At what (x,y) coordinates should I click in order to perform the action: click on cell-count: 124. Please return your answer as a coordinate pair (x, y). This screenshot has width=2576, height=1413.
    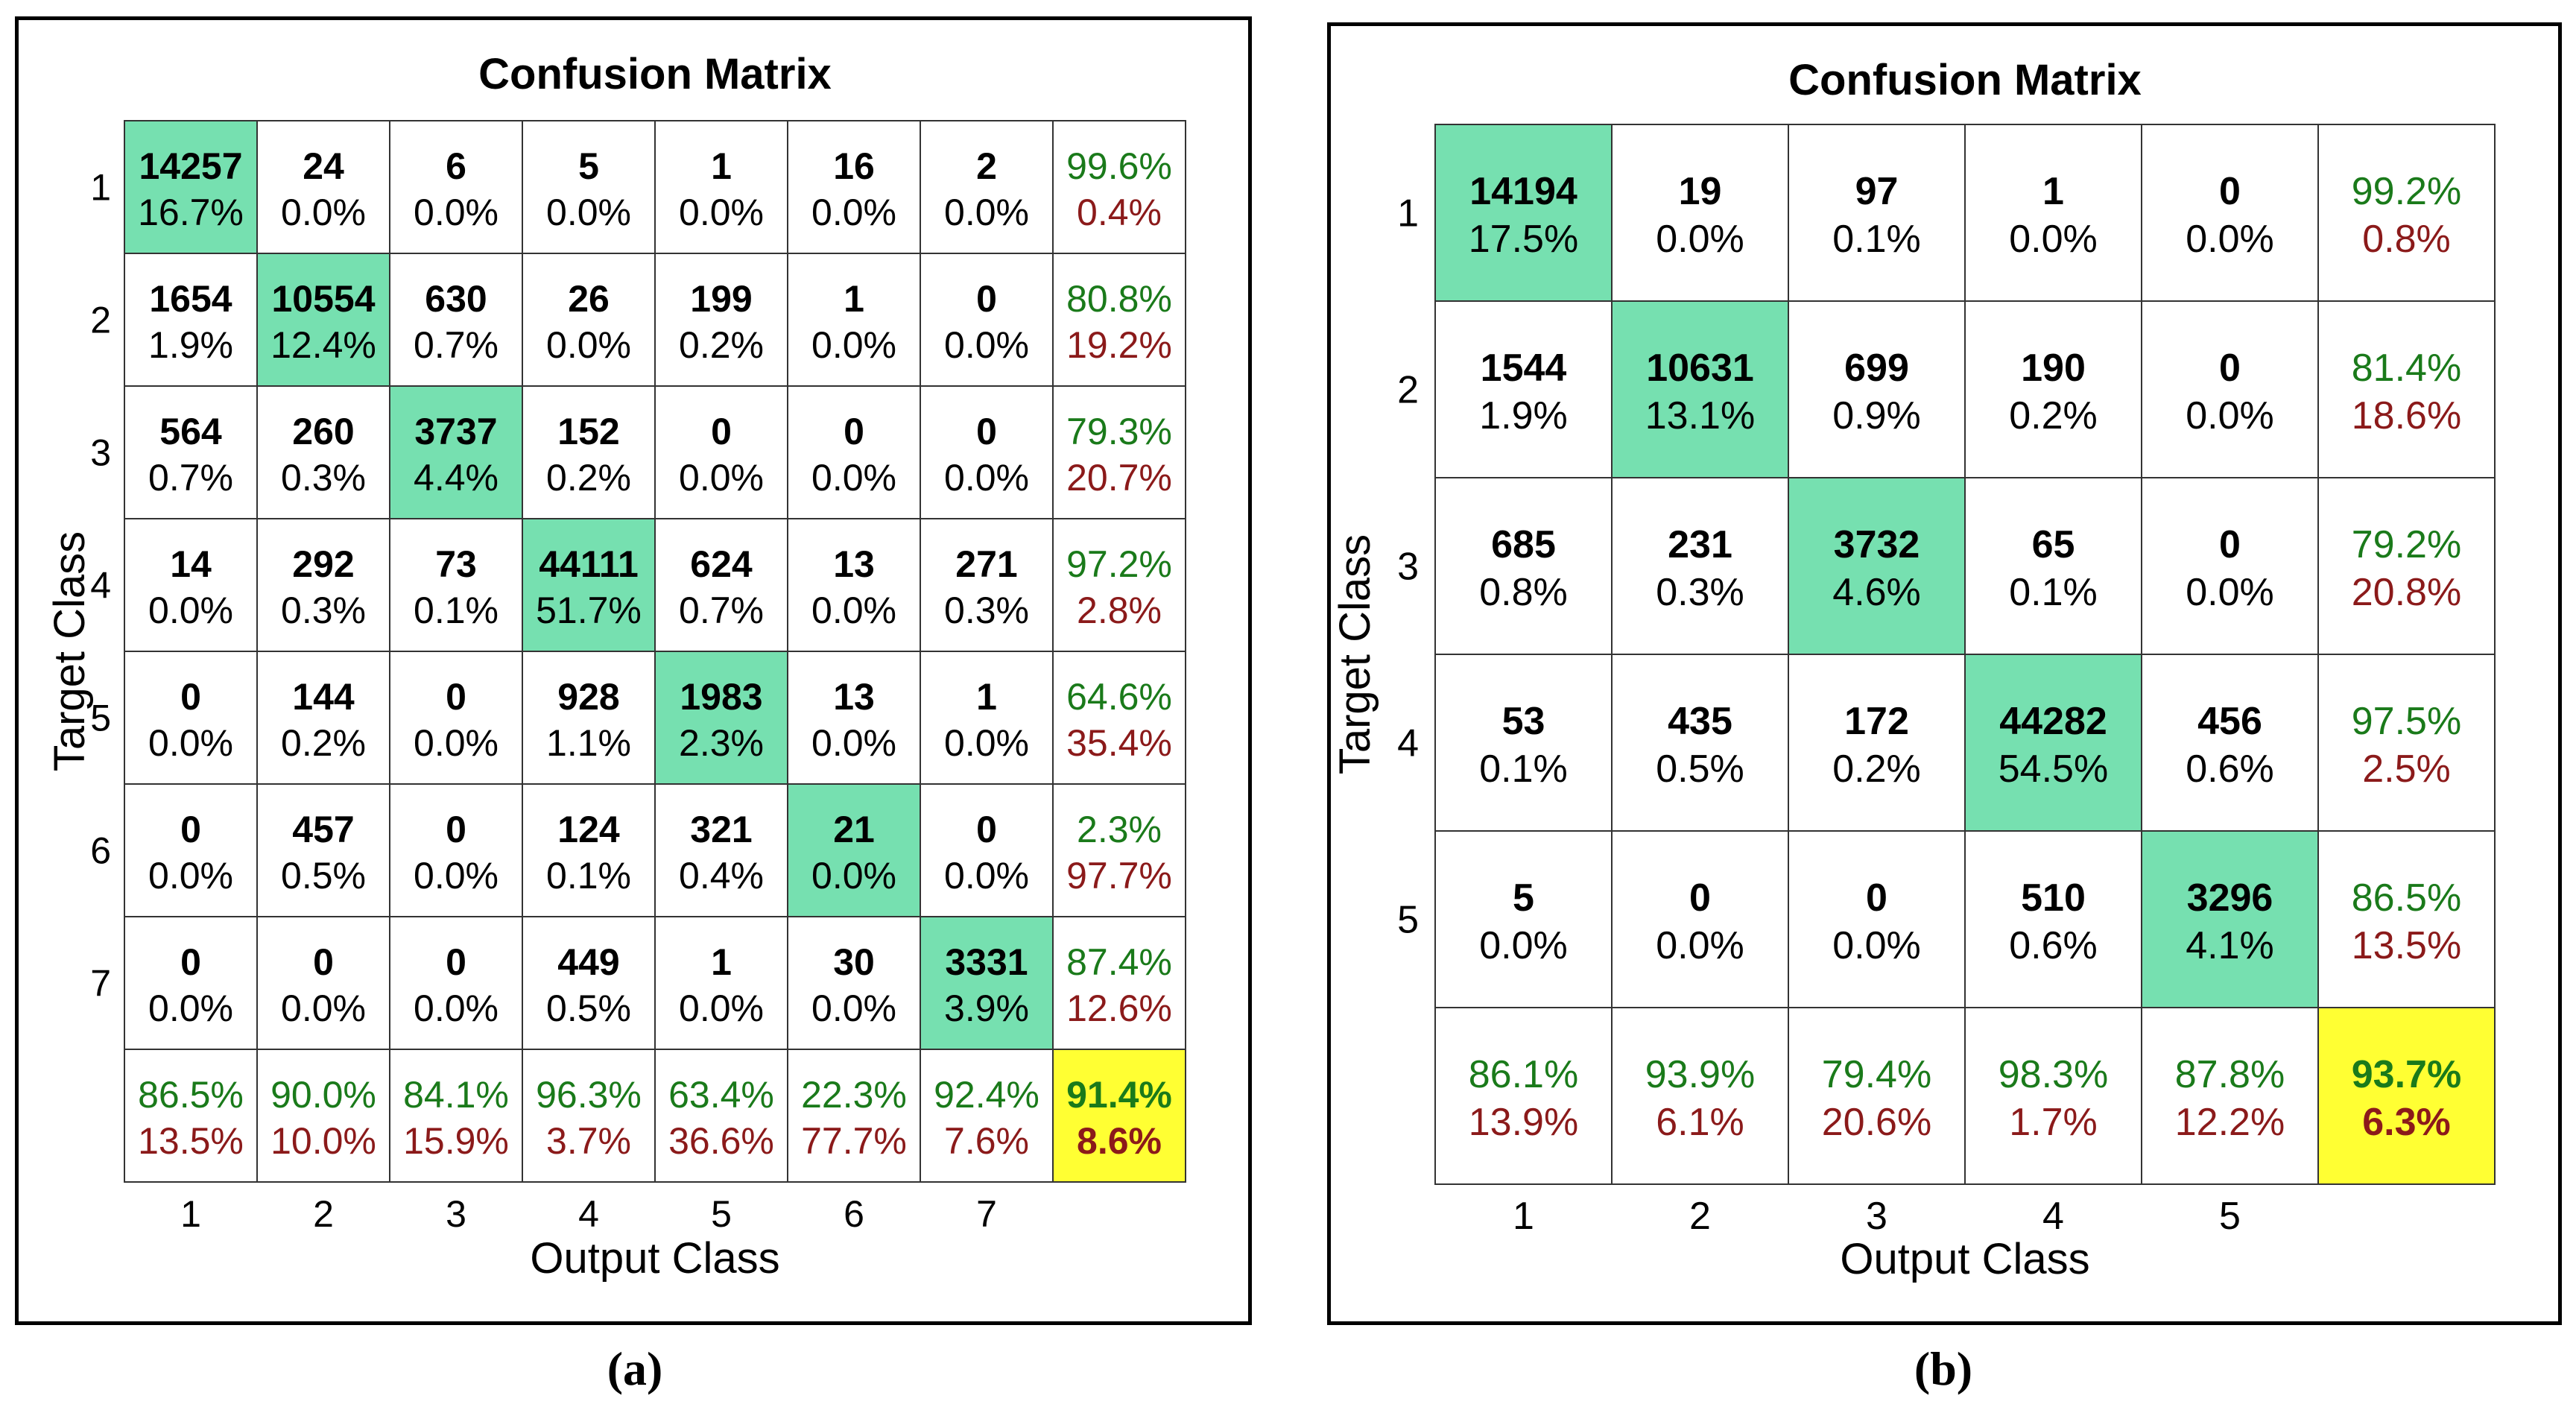
    Looking at the image, I should click on (588, 829).